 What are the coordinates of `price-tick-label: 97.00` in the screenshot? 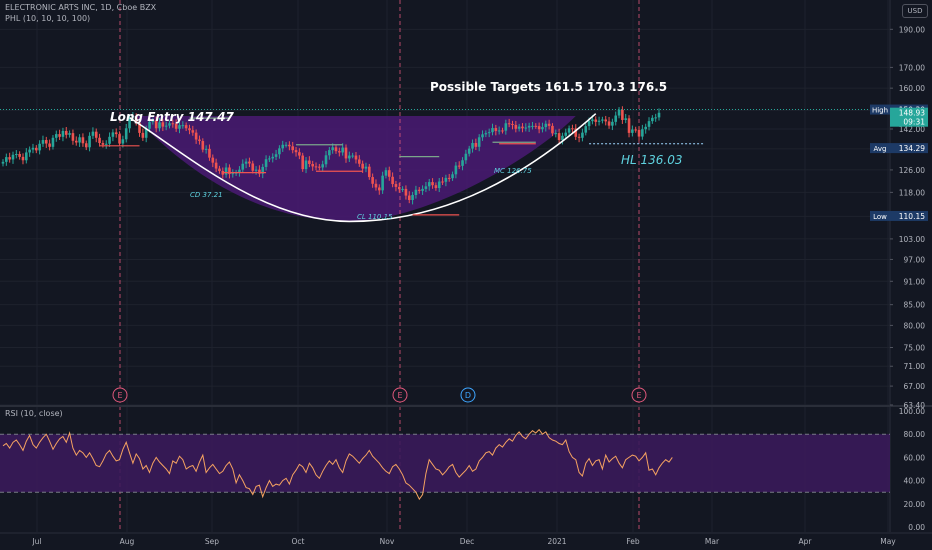 It's located at (915, 259).